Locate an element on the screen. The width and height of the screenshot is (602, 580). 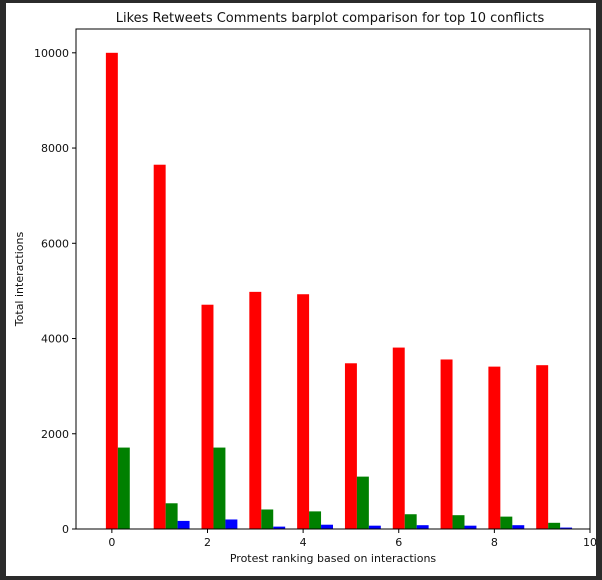
x-tick-label: 0 is located at coordinates (111, 542).